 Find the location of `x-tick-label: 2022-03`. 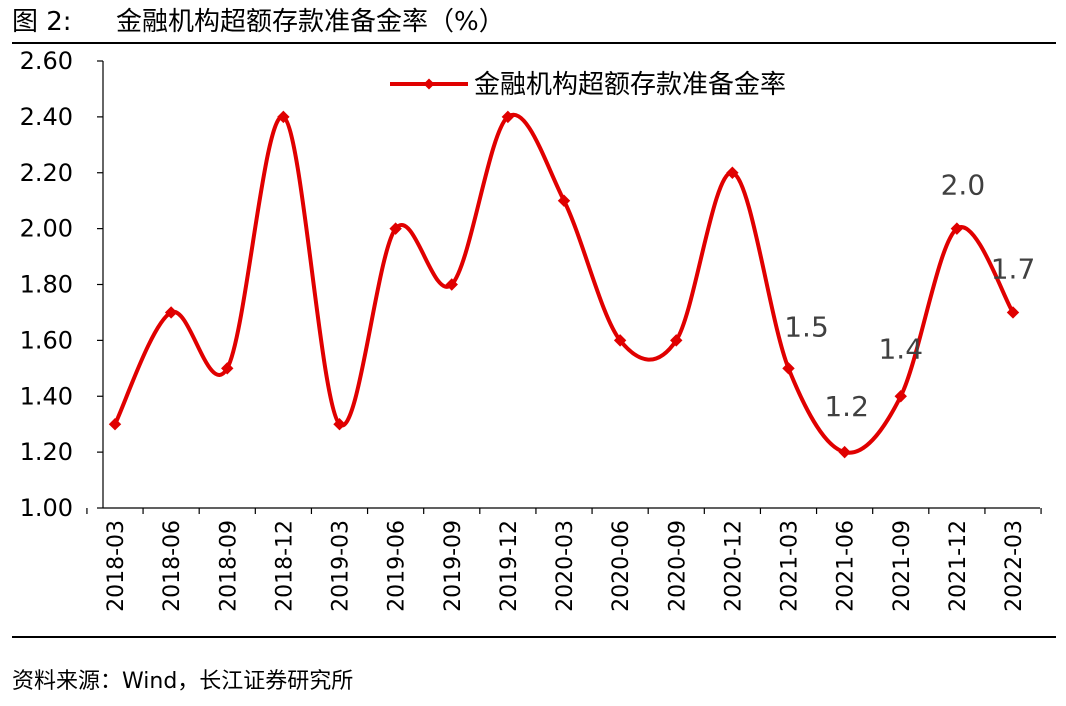

x-tick-label: 2022-03 is located at coordinates (1014, 566).